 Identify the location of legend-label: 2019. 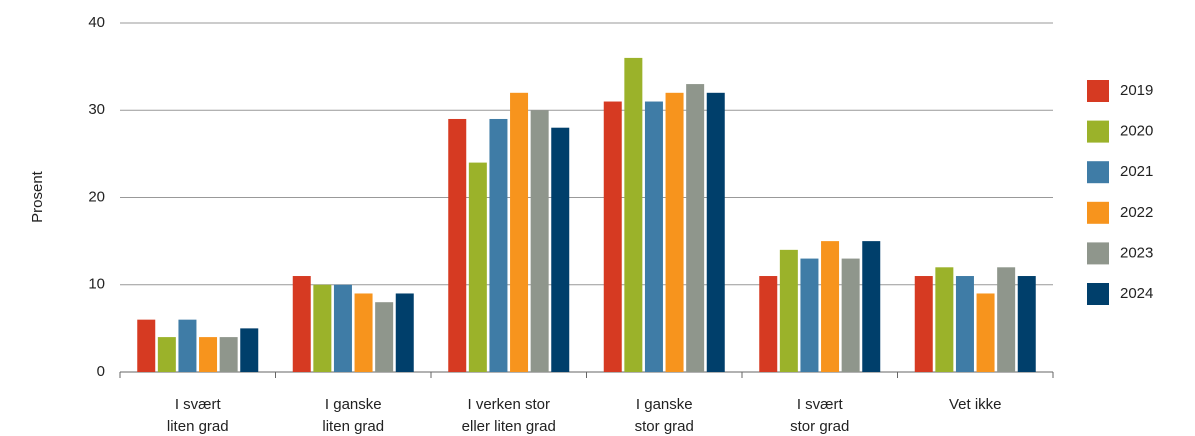
(1136, 90).